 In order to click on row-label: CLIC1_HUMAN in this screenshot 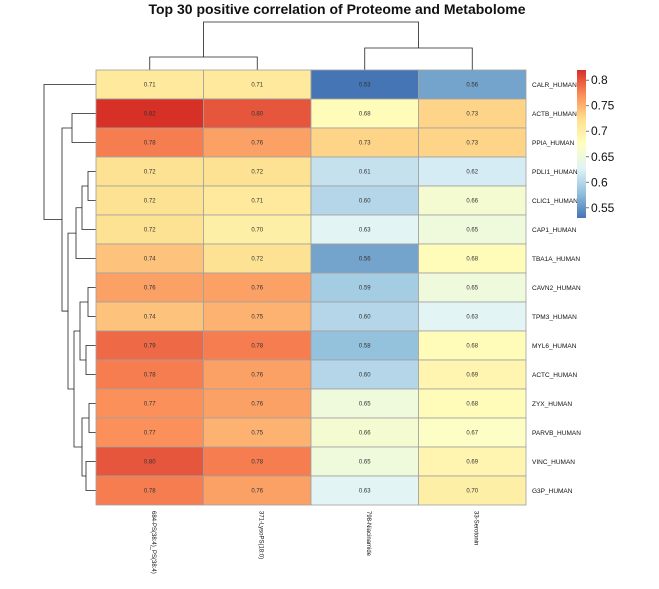, I will do `click(555, 201)`.